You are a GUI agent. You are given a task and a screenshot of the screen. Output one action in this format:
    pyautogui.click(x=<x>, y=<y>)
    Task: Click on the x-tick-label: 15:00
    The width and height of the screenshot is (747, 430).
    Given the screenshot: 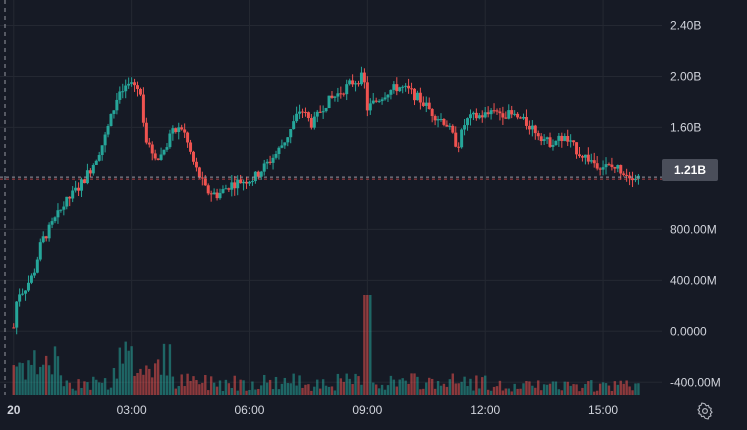 What is the action you would take?
    pyautogui.click(x=603, y=410)
    